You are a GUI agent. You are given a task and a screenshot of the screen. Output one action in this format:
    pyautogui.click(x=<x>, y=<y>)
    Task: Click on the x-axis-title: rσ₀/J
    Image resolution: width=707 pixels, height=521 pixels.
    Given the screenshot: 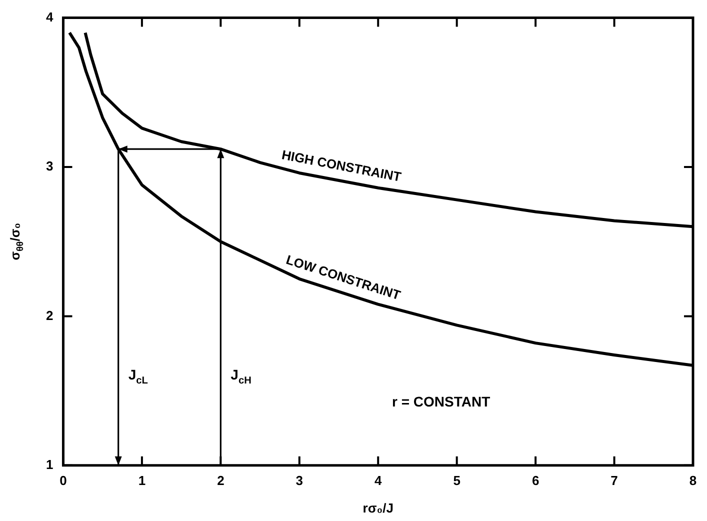 What is the action you would take?
    pyautogui.click(x=378, y=508)
    